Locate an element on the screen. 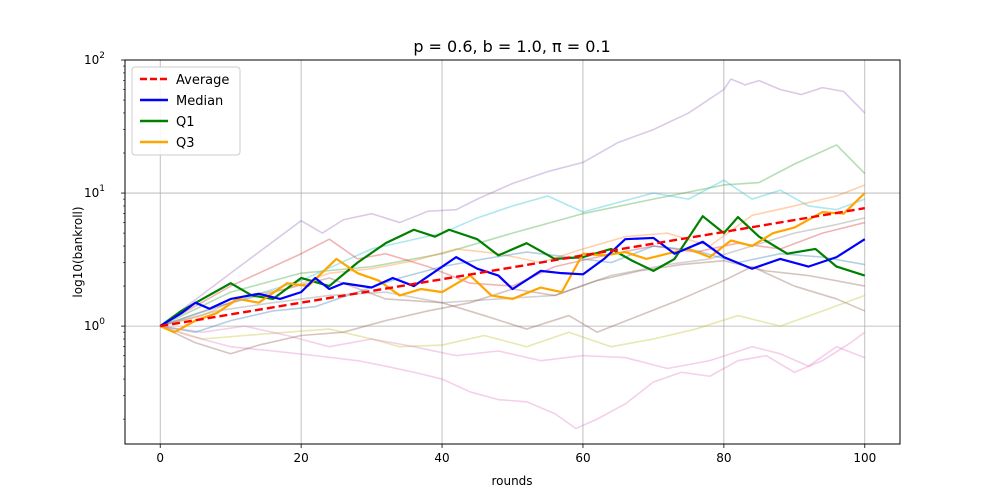  x-tick-label: 40 is located at coordinates (441, 458).